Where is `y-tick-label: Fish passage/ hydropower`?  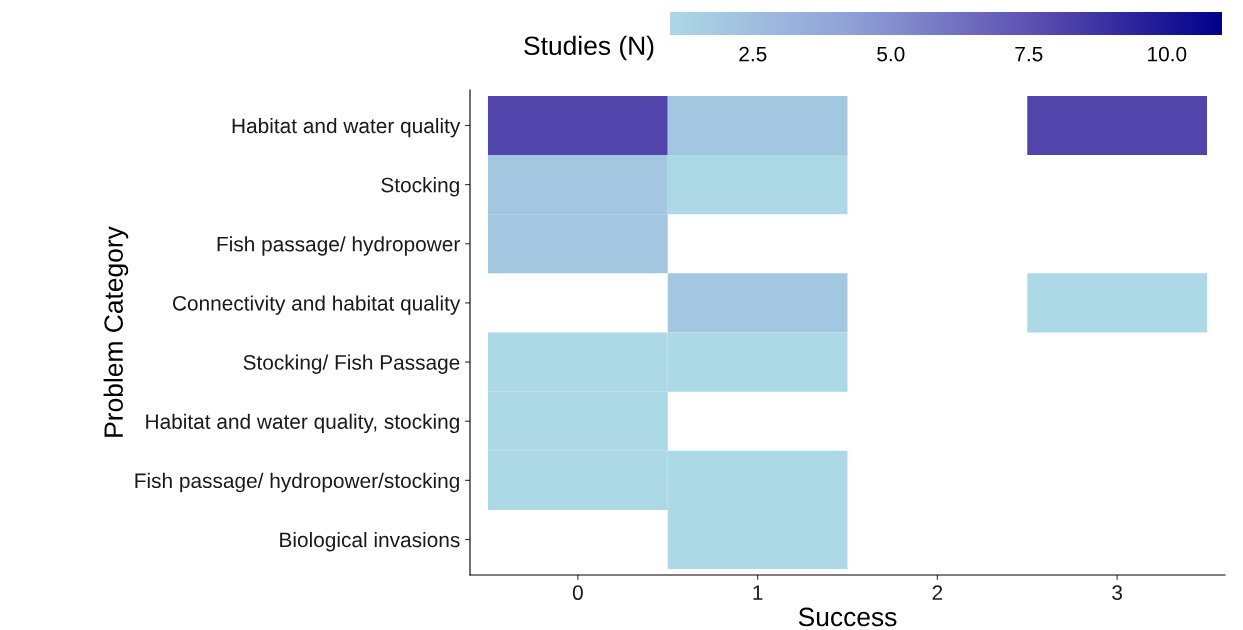
y-tick-label: Fish passage/ hydropower is located at coordinates (338, 246).